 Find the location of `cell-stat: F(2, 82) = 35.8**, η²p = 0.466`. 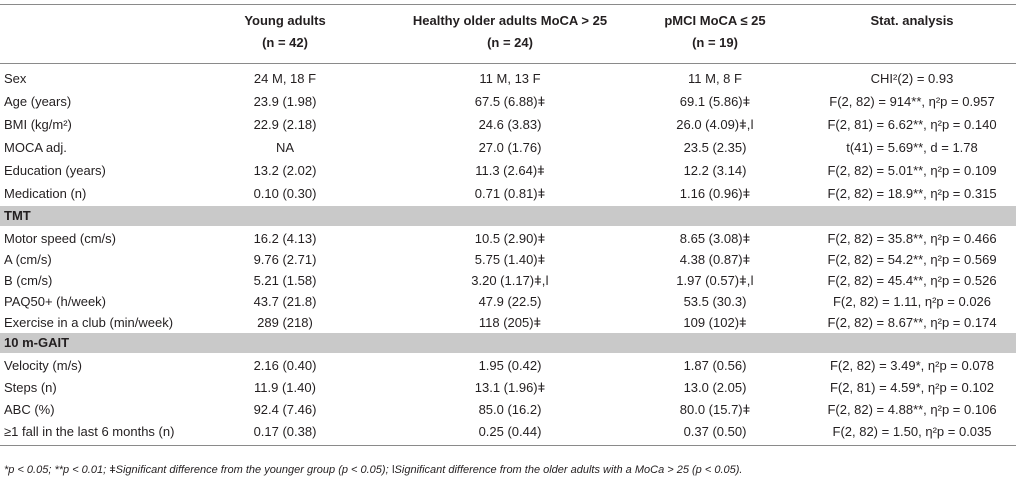

cell-stat: F(2, 82) = 35.8**, η²p = 0.466 is located at coordinates (912, 238).